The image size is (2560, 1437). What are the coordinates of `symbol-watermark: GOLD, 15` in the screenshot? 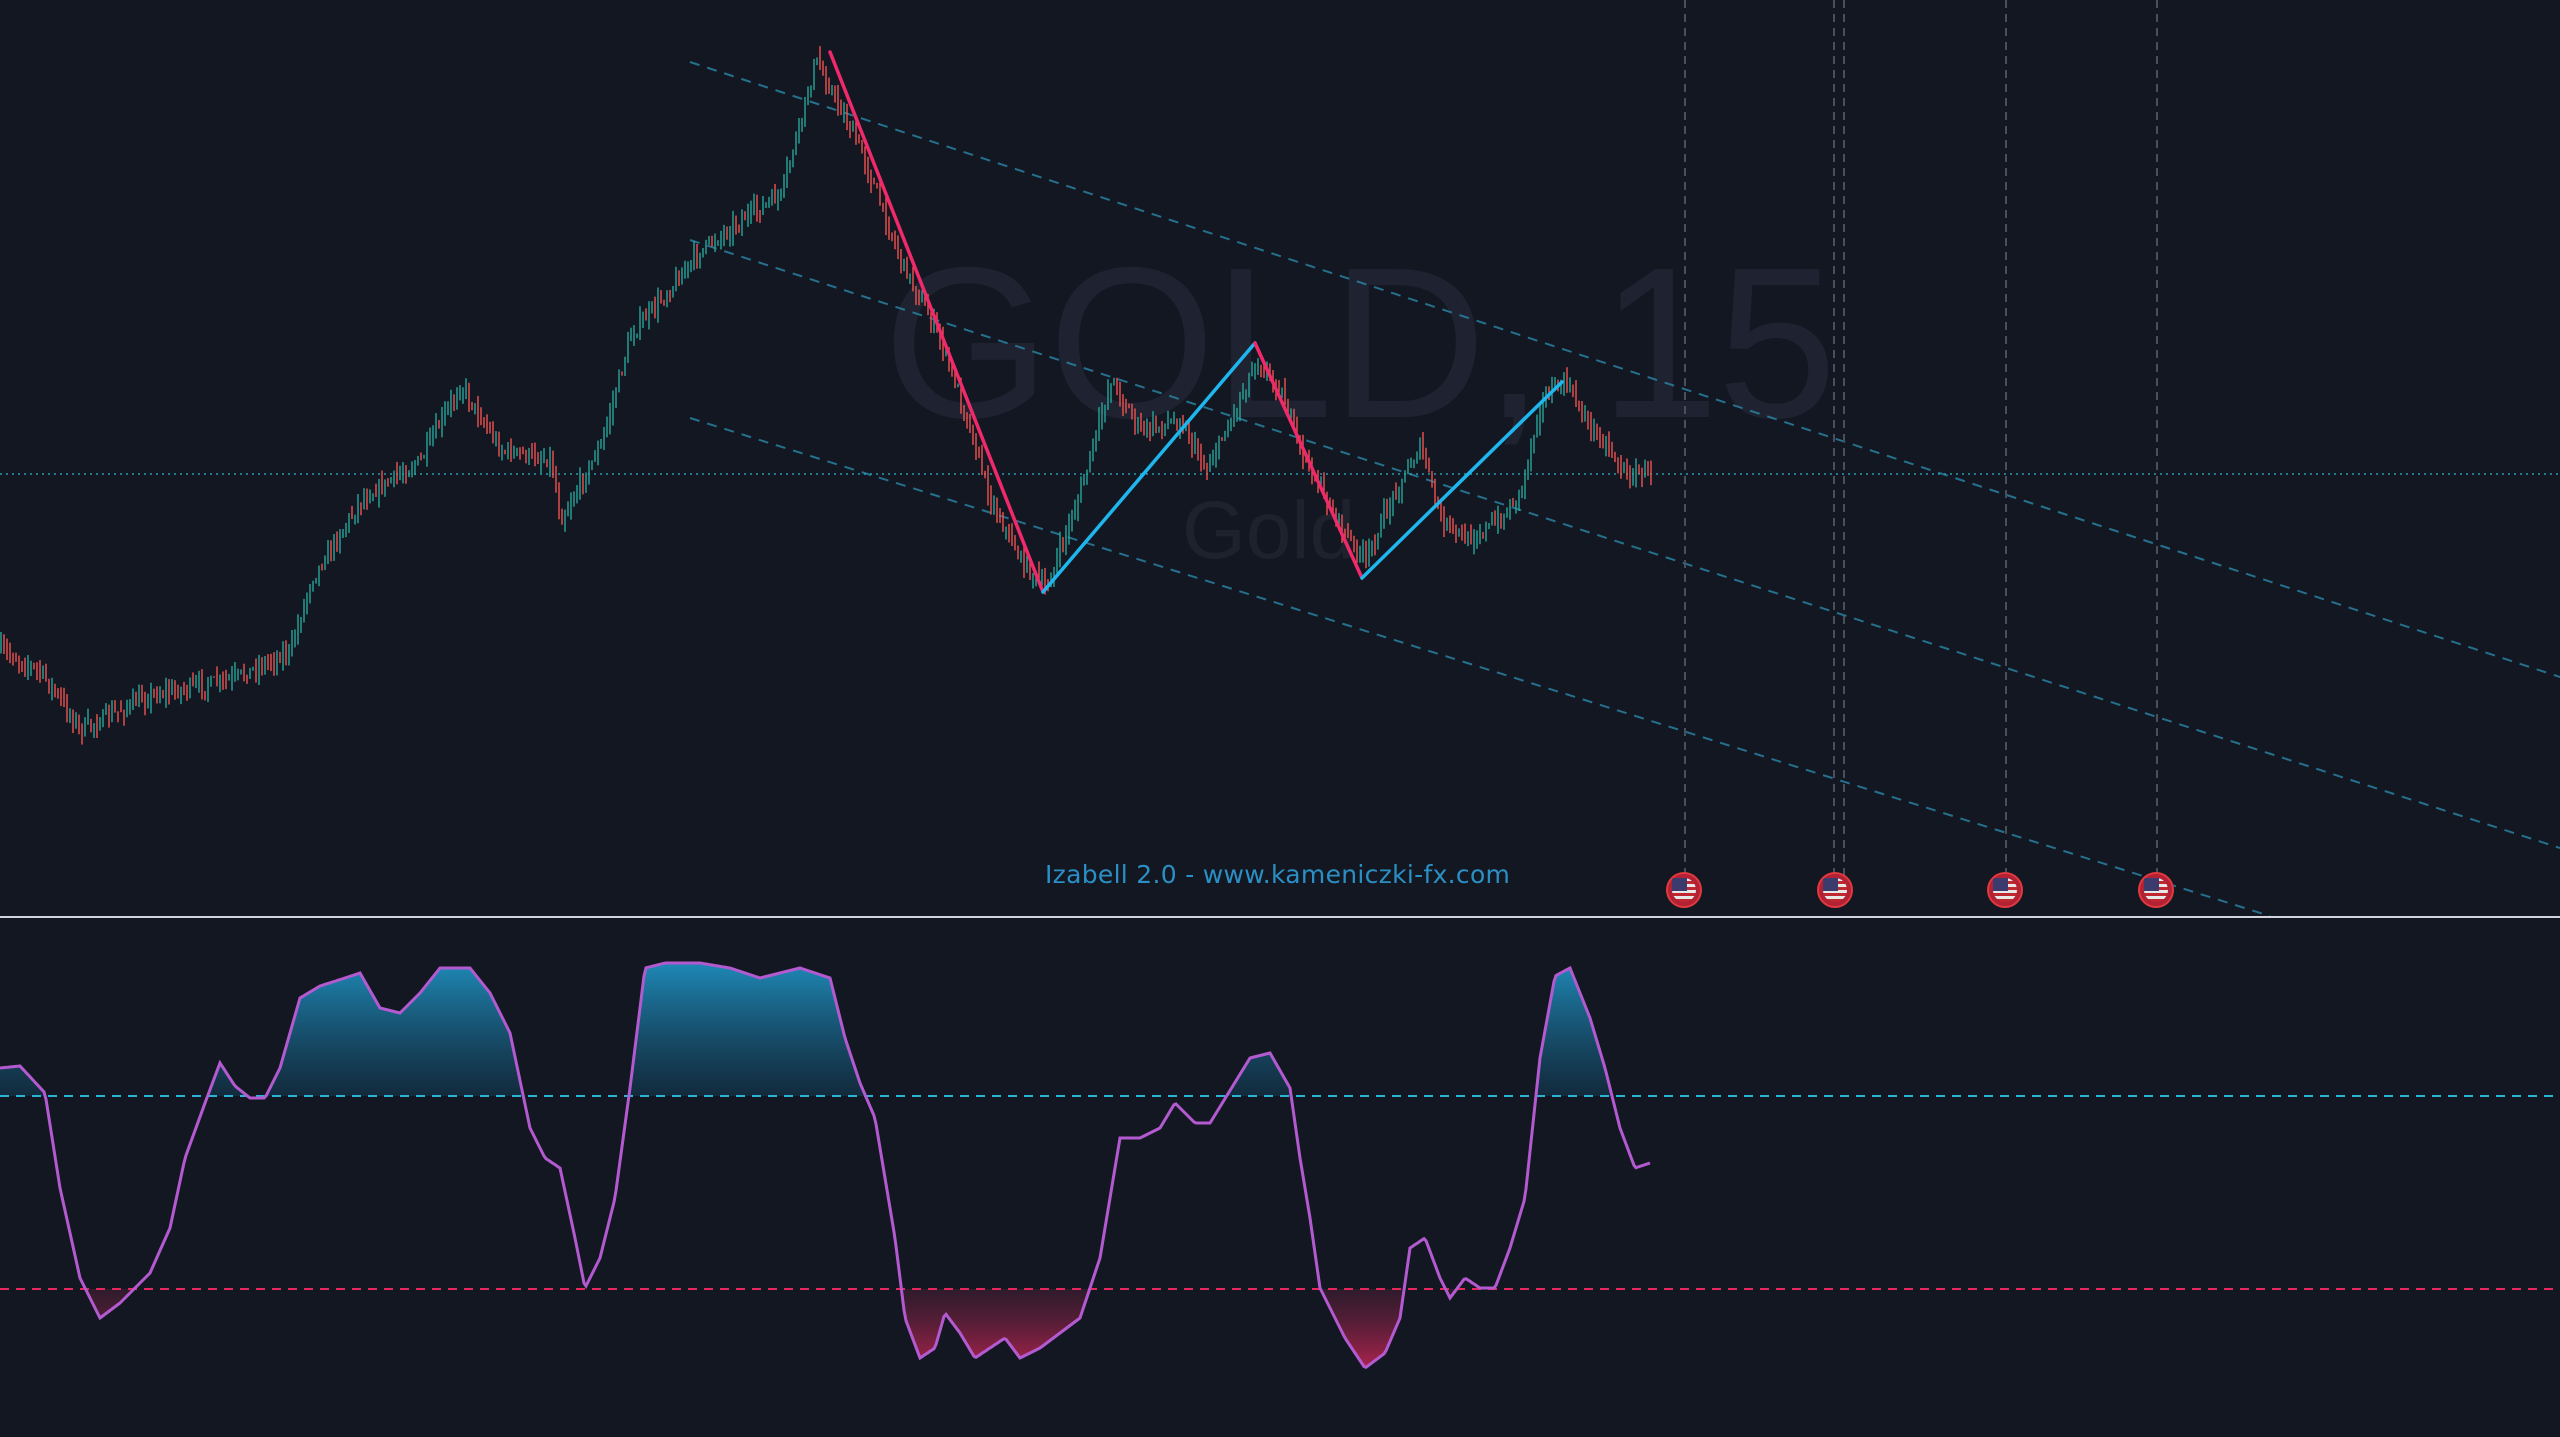 It's located at (1360, 342).